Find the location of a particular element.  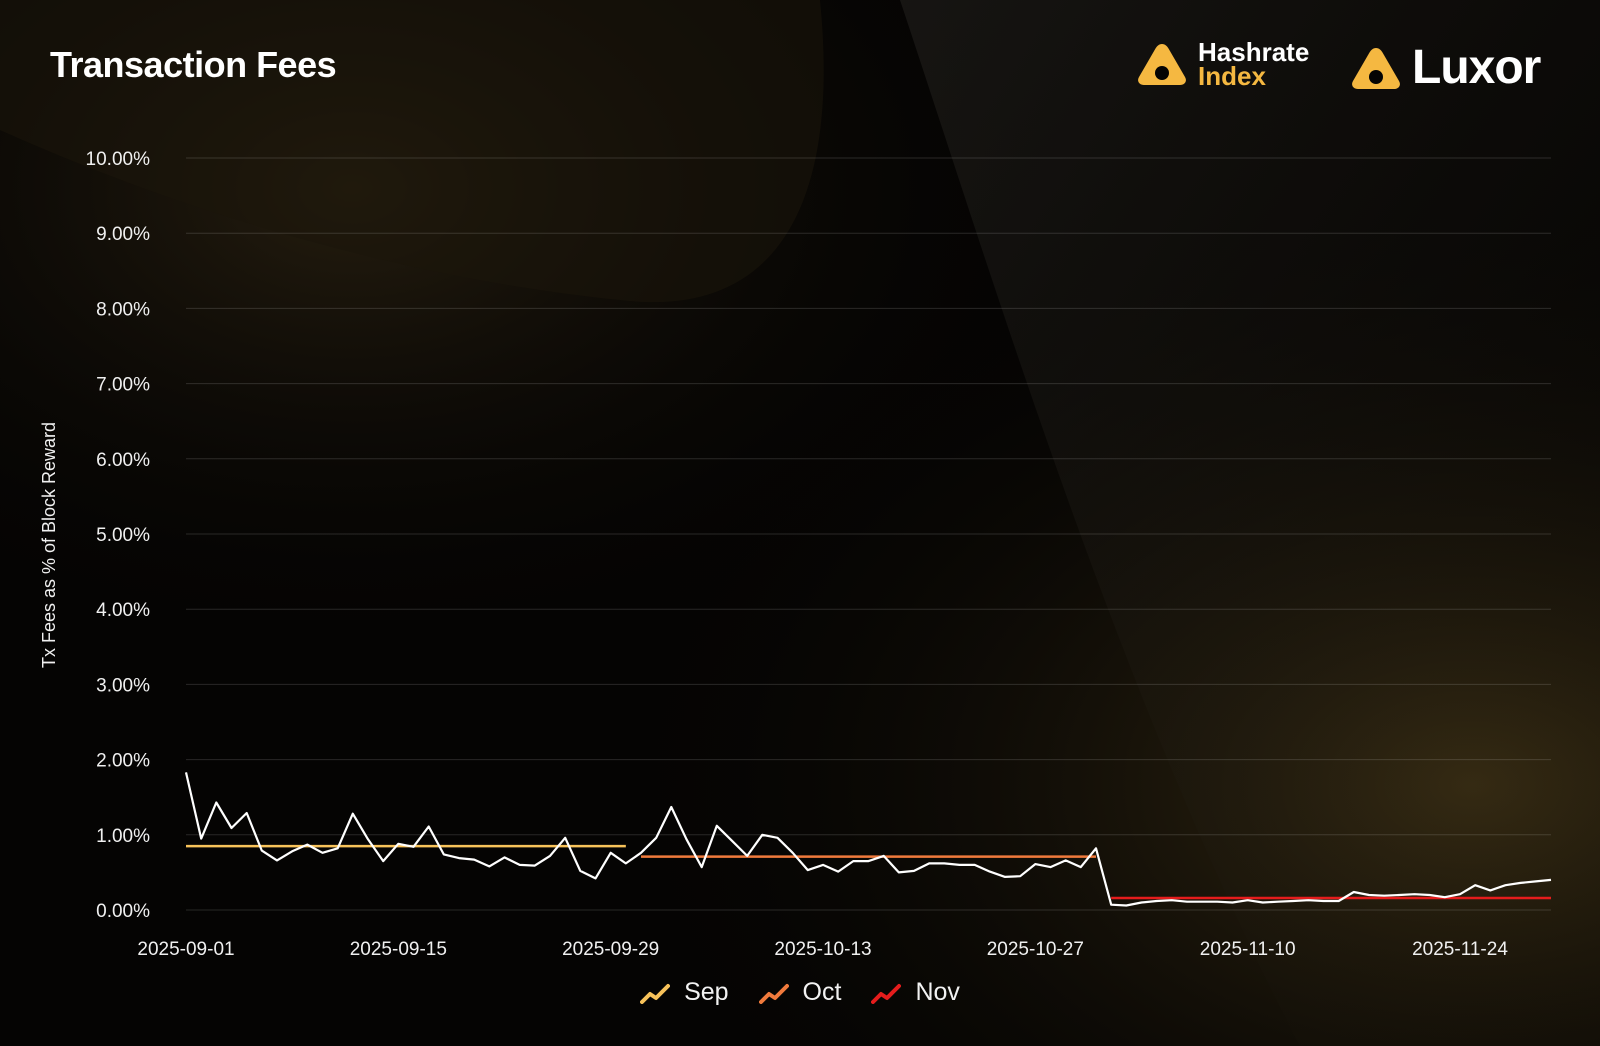

x-tick-label: 2025-09-29 is located at coordinates (610, 949).